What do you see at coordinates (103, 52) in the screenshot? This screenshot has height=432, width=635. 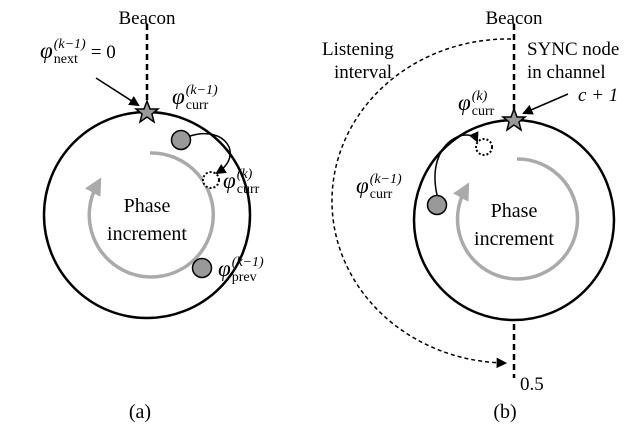 I see `math-suffix: = 0` at bounding box center [103, 52].